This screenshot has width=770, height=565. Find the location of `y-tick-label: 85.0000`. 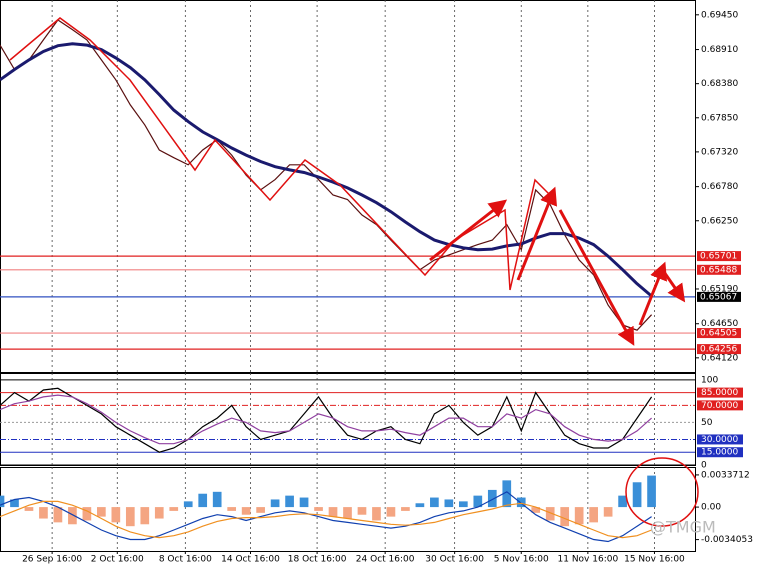

y-tick-label: 85.0000 is located at coordinates (719, 393).